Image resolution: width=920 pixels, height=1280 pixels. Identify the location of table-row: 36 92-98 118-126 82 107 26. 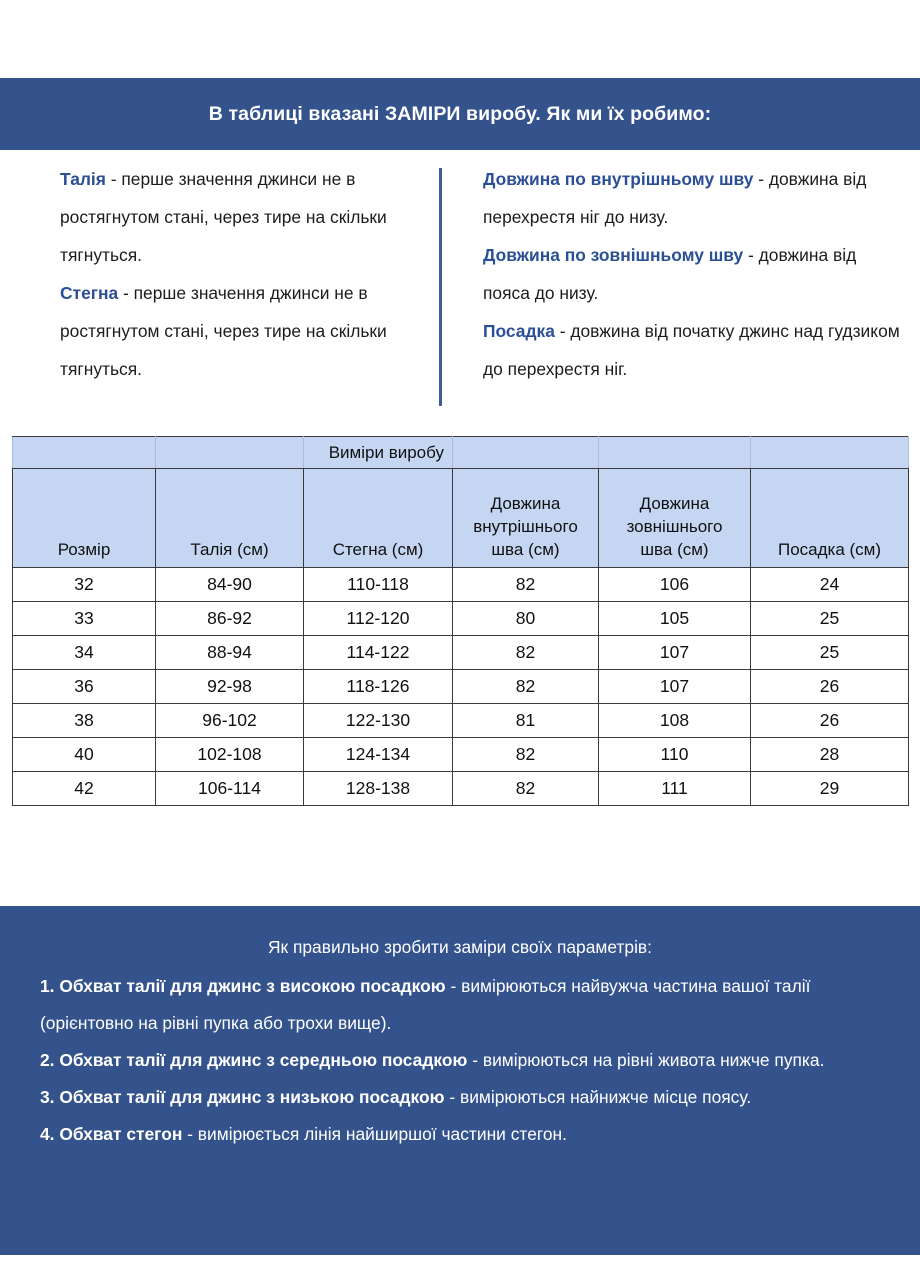
(460, 686).